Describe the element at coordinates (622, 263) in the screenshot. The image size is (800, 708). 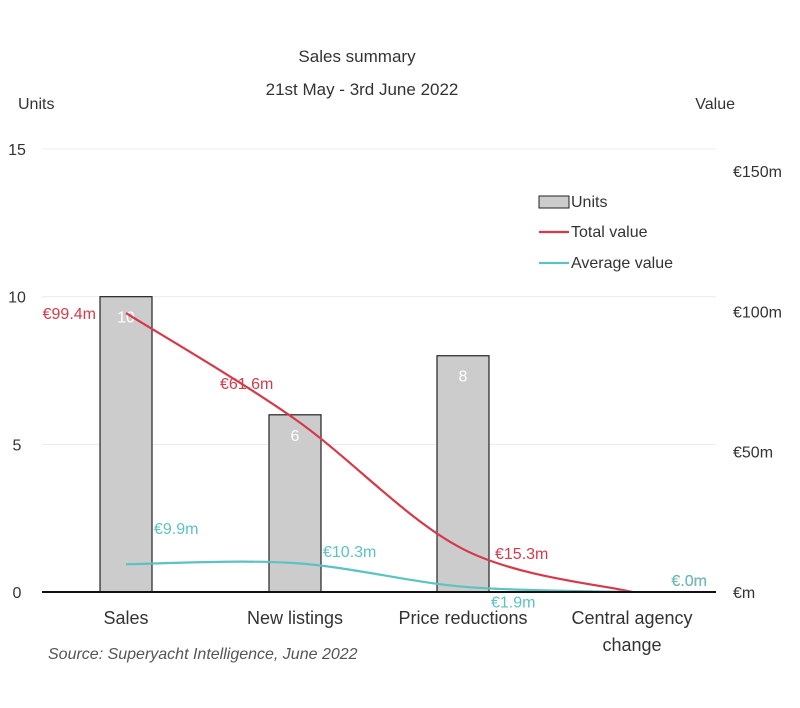
I see `legend-average-label: Average value` at that location.